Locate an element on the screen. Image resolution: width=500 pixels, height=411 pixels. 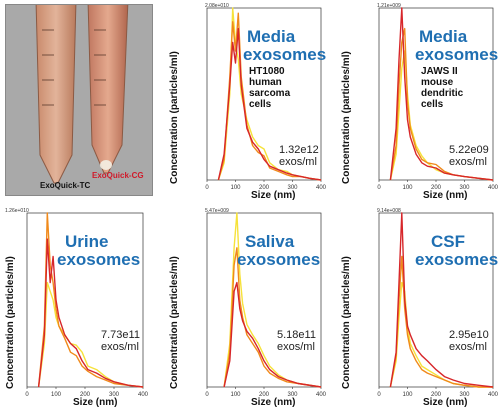
chart-csf-plot: 0 100 200 300 400 is located at coordinates (438, 305).